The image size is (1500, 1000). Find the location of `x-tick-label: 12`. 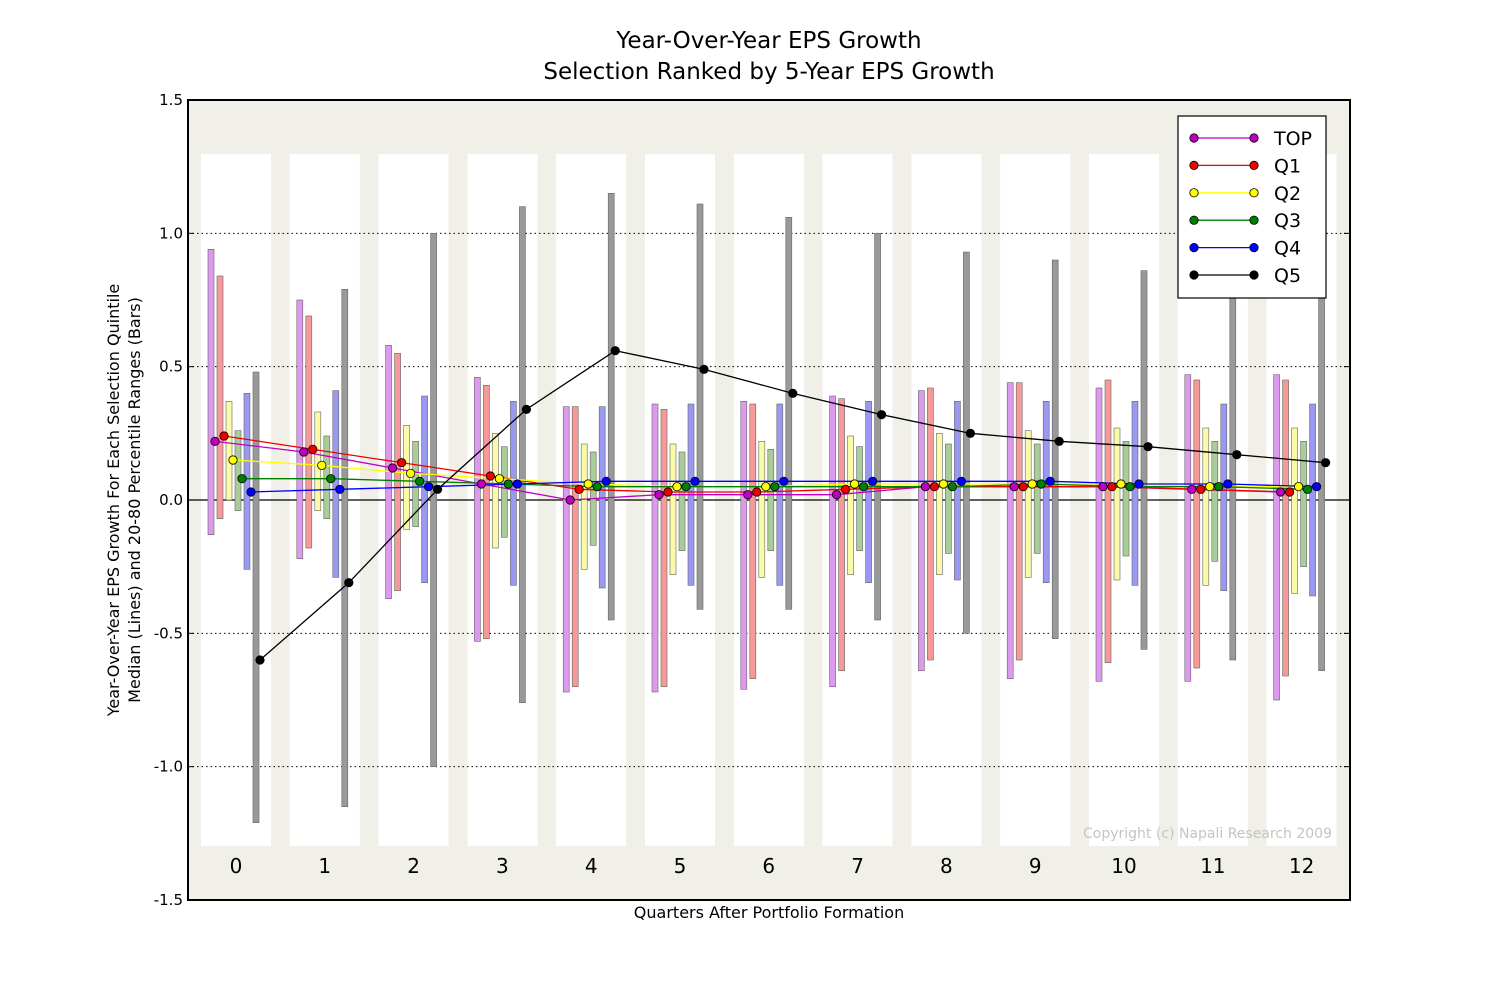

x-tick-label: 12 is located at coordinates (1301, 866).